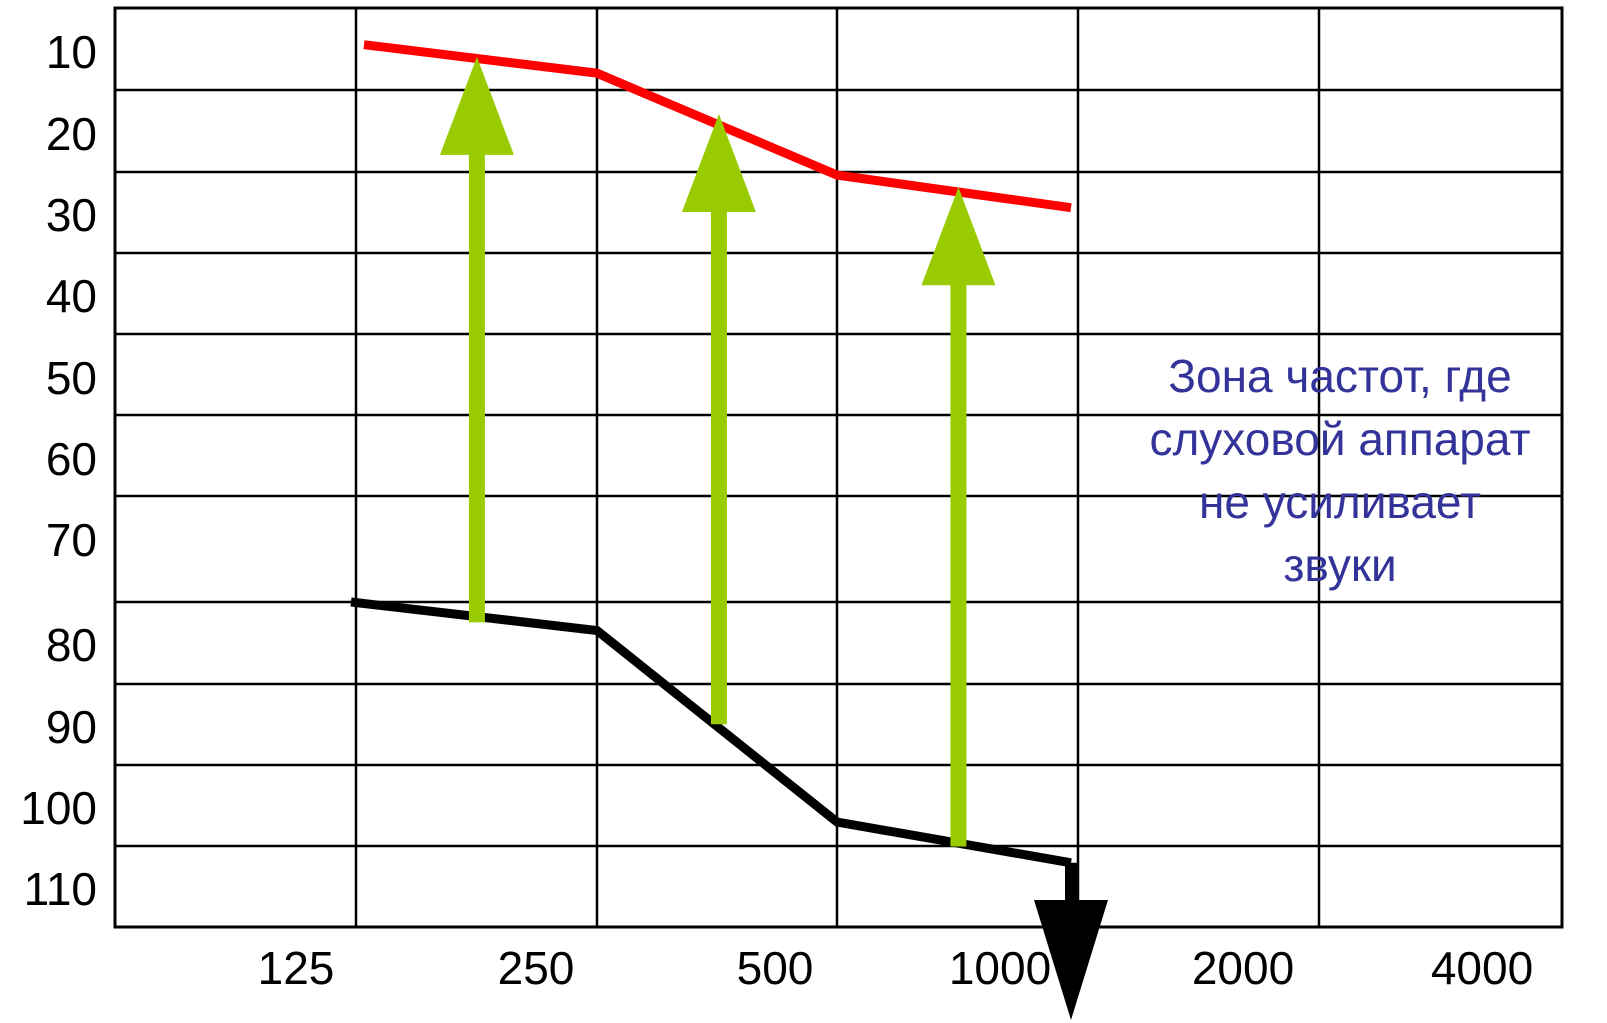 This screenshot has width=1607, height=1023. I want to click on x-tick-label: 1000, so click(1000, 968).